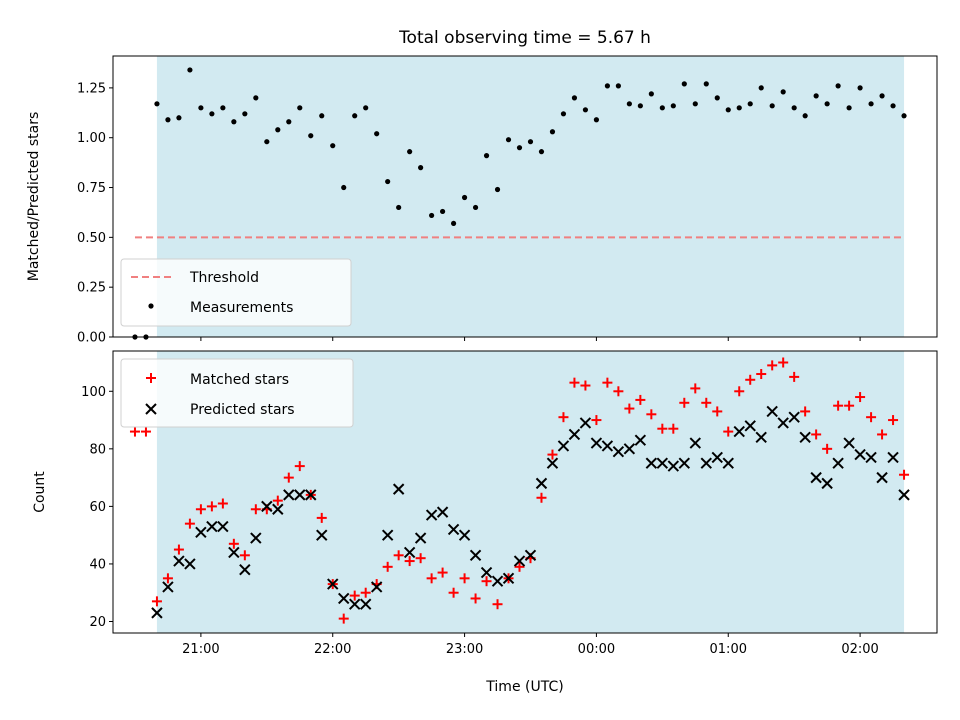 Image resolution: width=960 pixels, height=720 pixels. Describe the element at coordinates (464, 649) in the screenshot. I see `xtick-label: 23:00` at that location.